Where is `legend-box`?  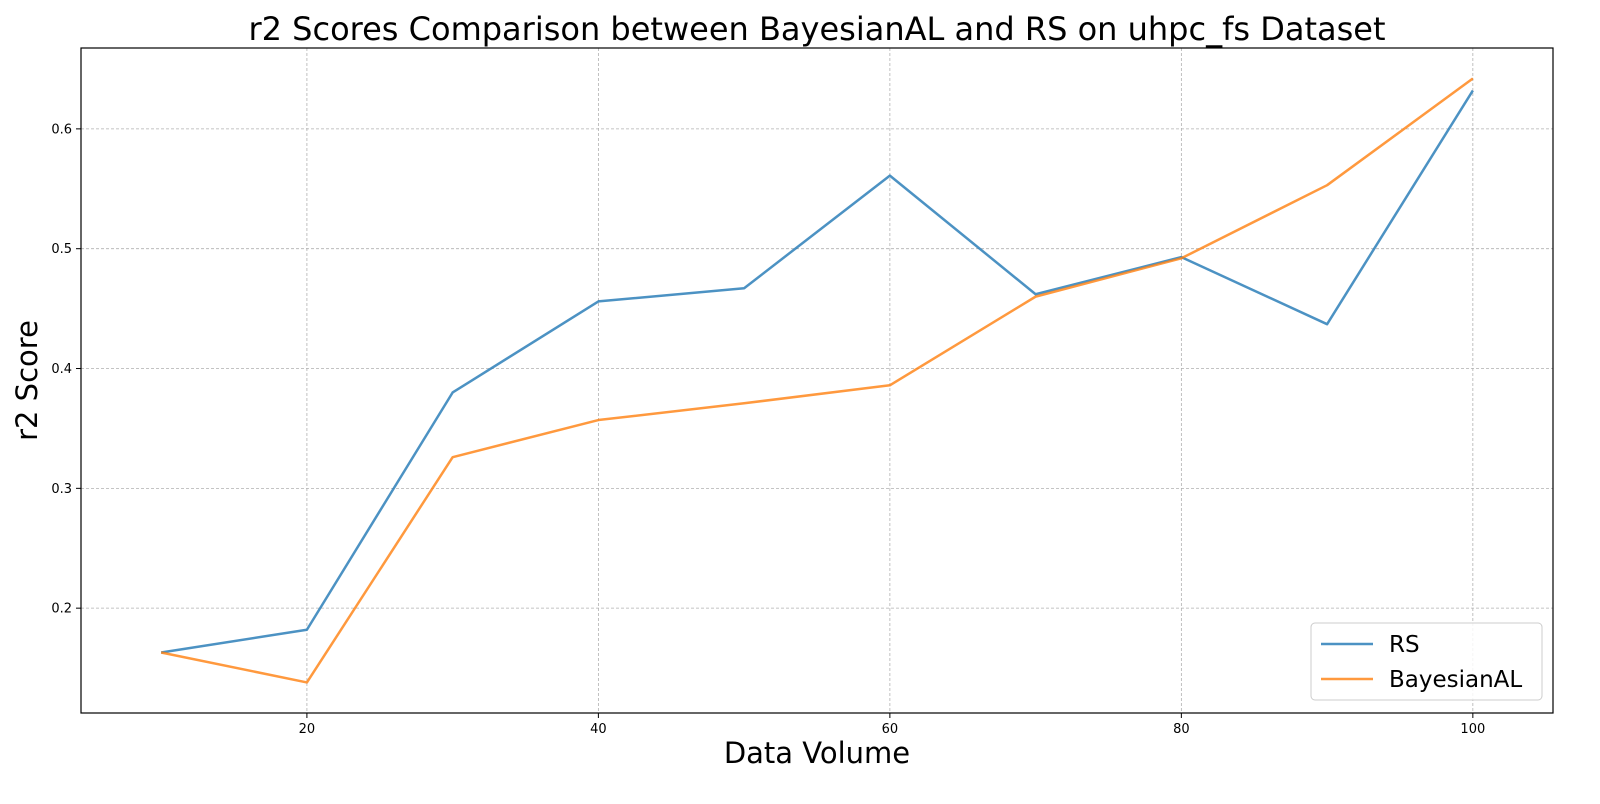
legend-box is located at coordinates (1426, 661).